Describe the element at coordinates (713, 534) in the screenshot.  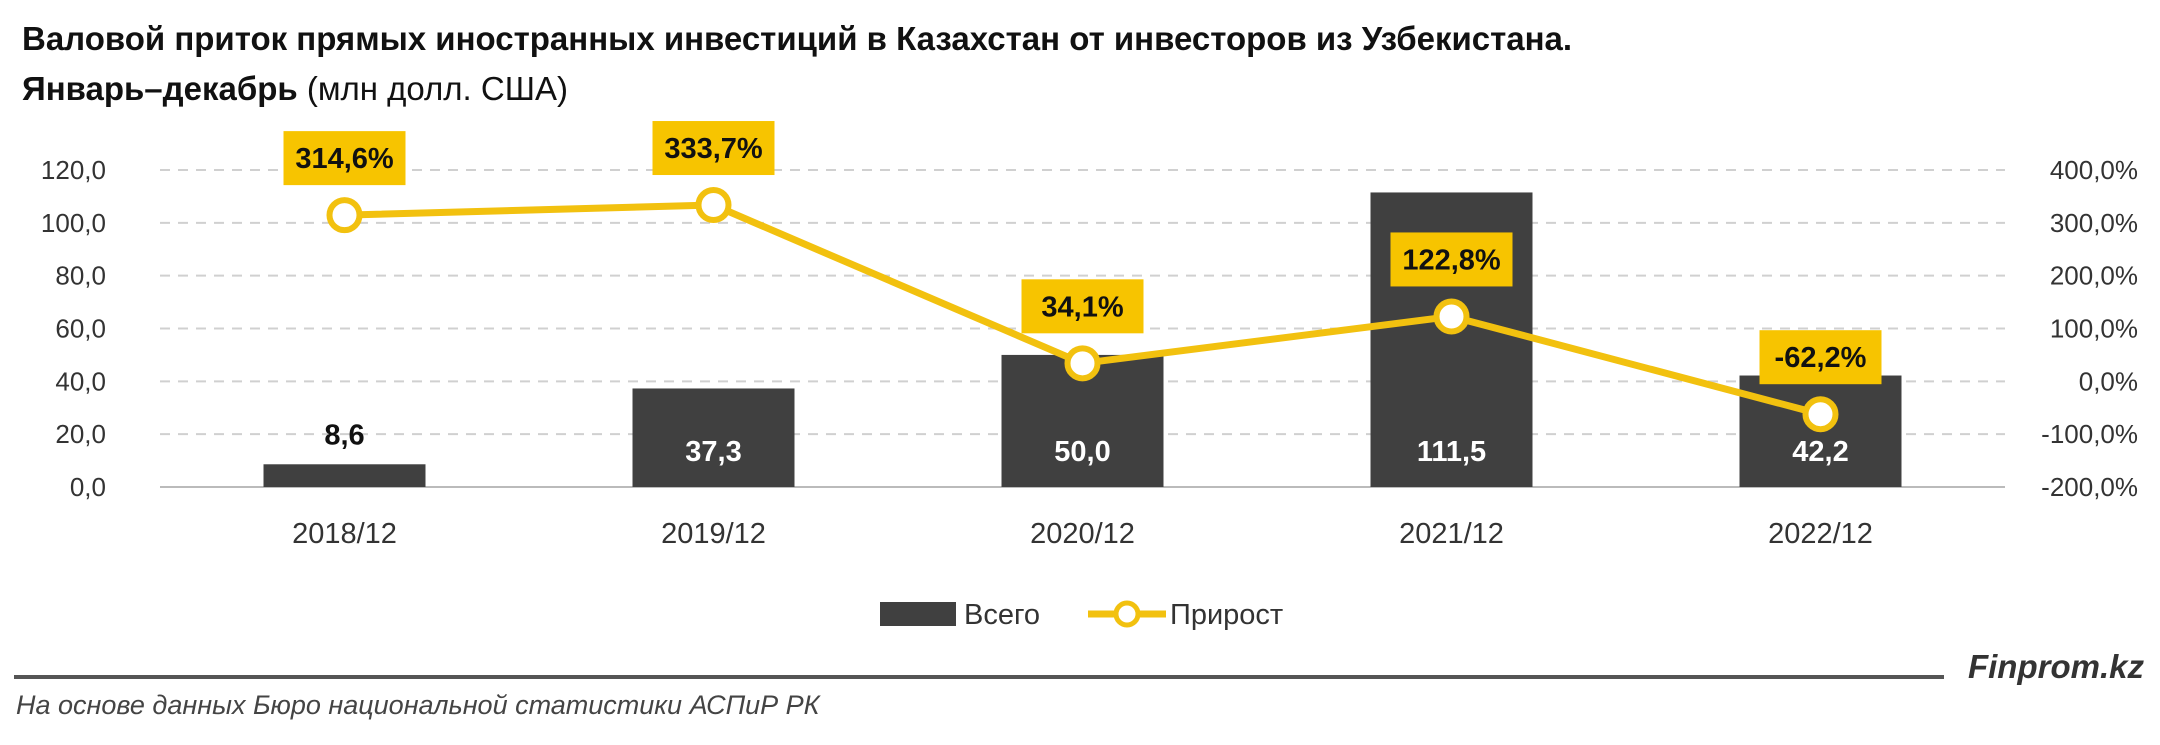
I see `x-tick-label: 2019/12` at that location.